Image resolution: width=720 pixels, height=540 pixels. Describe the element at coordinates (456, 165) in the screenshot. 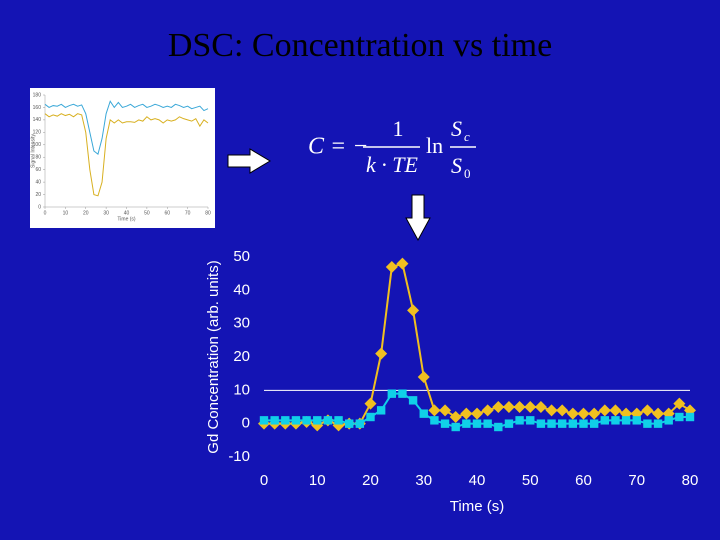

I see `formula-bottom: S` at that location.